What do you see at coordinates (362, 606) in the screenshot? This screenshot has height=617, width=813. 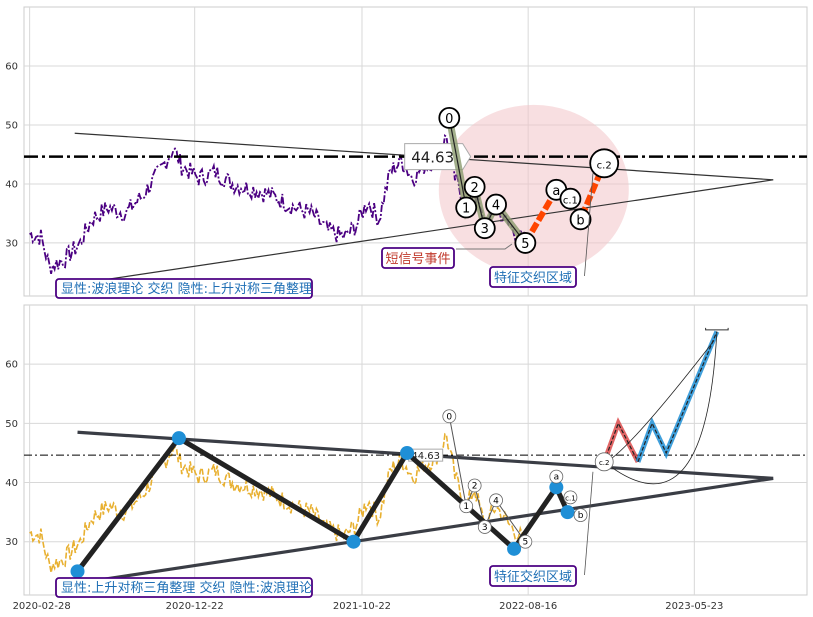 I see `x-tick-label: 2021-10-22` at bounding box center [362, 606].